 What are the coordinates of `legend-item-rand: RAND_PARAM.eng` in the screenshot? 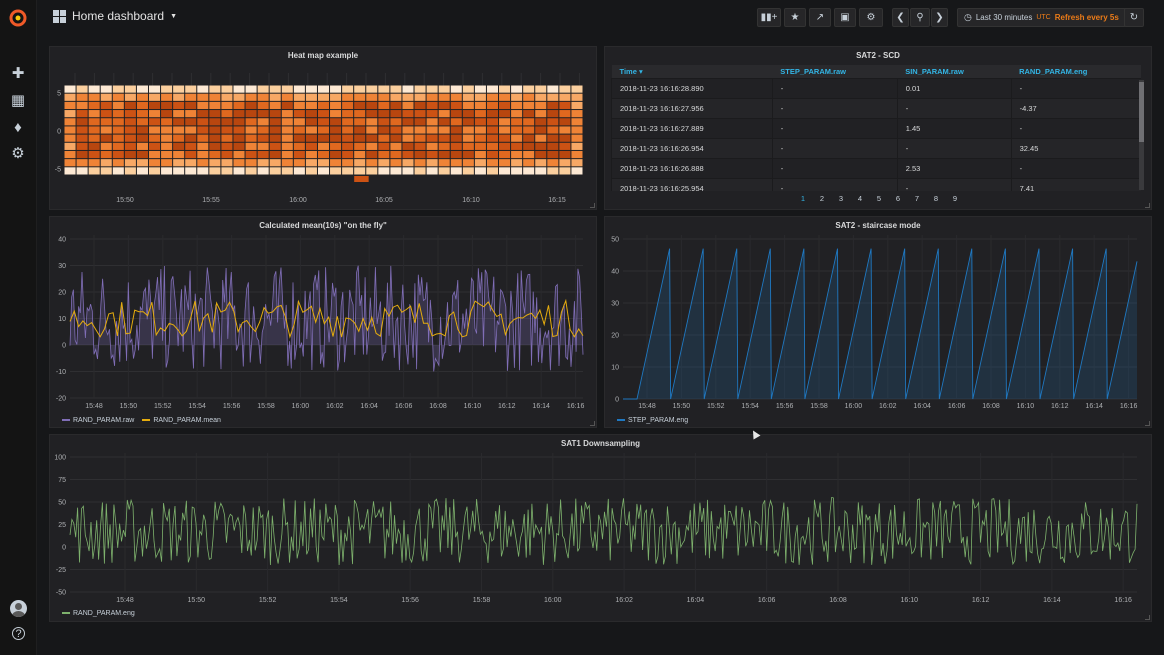 It's located at (98, 613).